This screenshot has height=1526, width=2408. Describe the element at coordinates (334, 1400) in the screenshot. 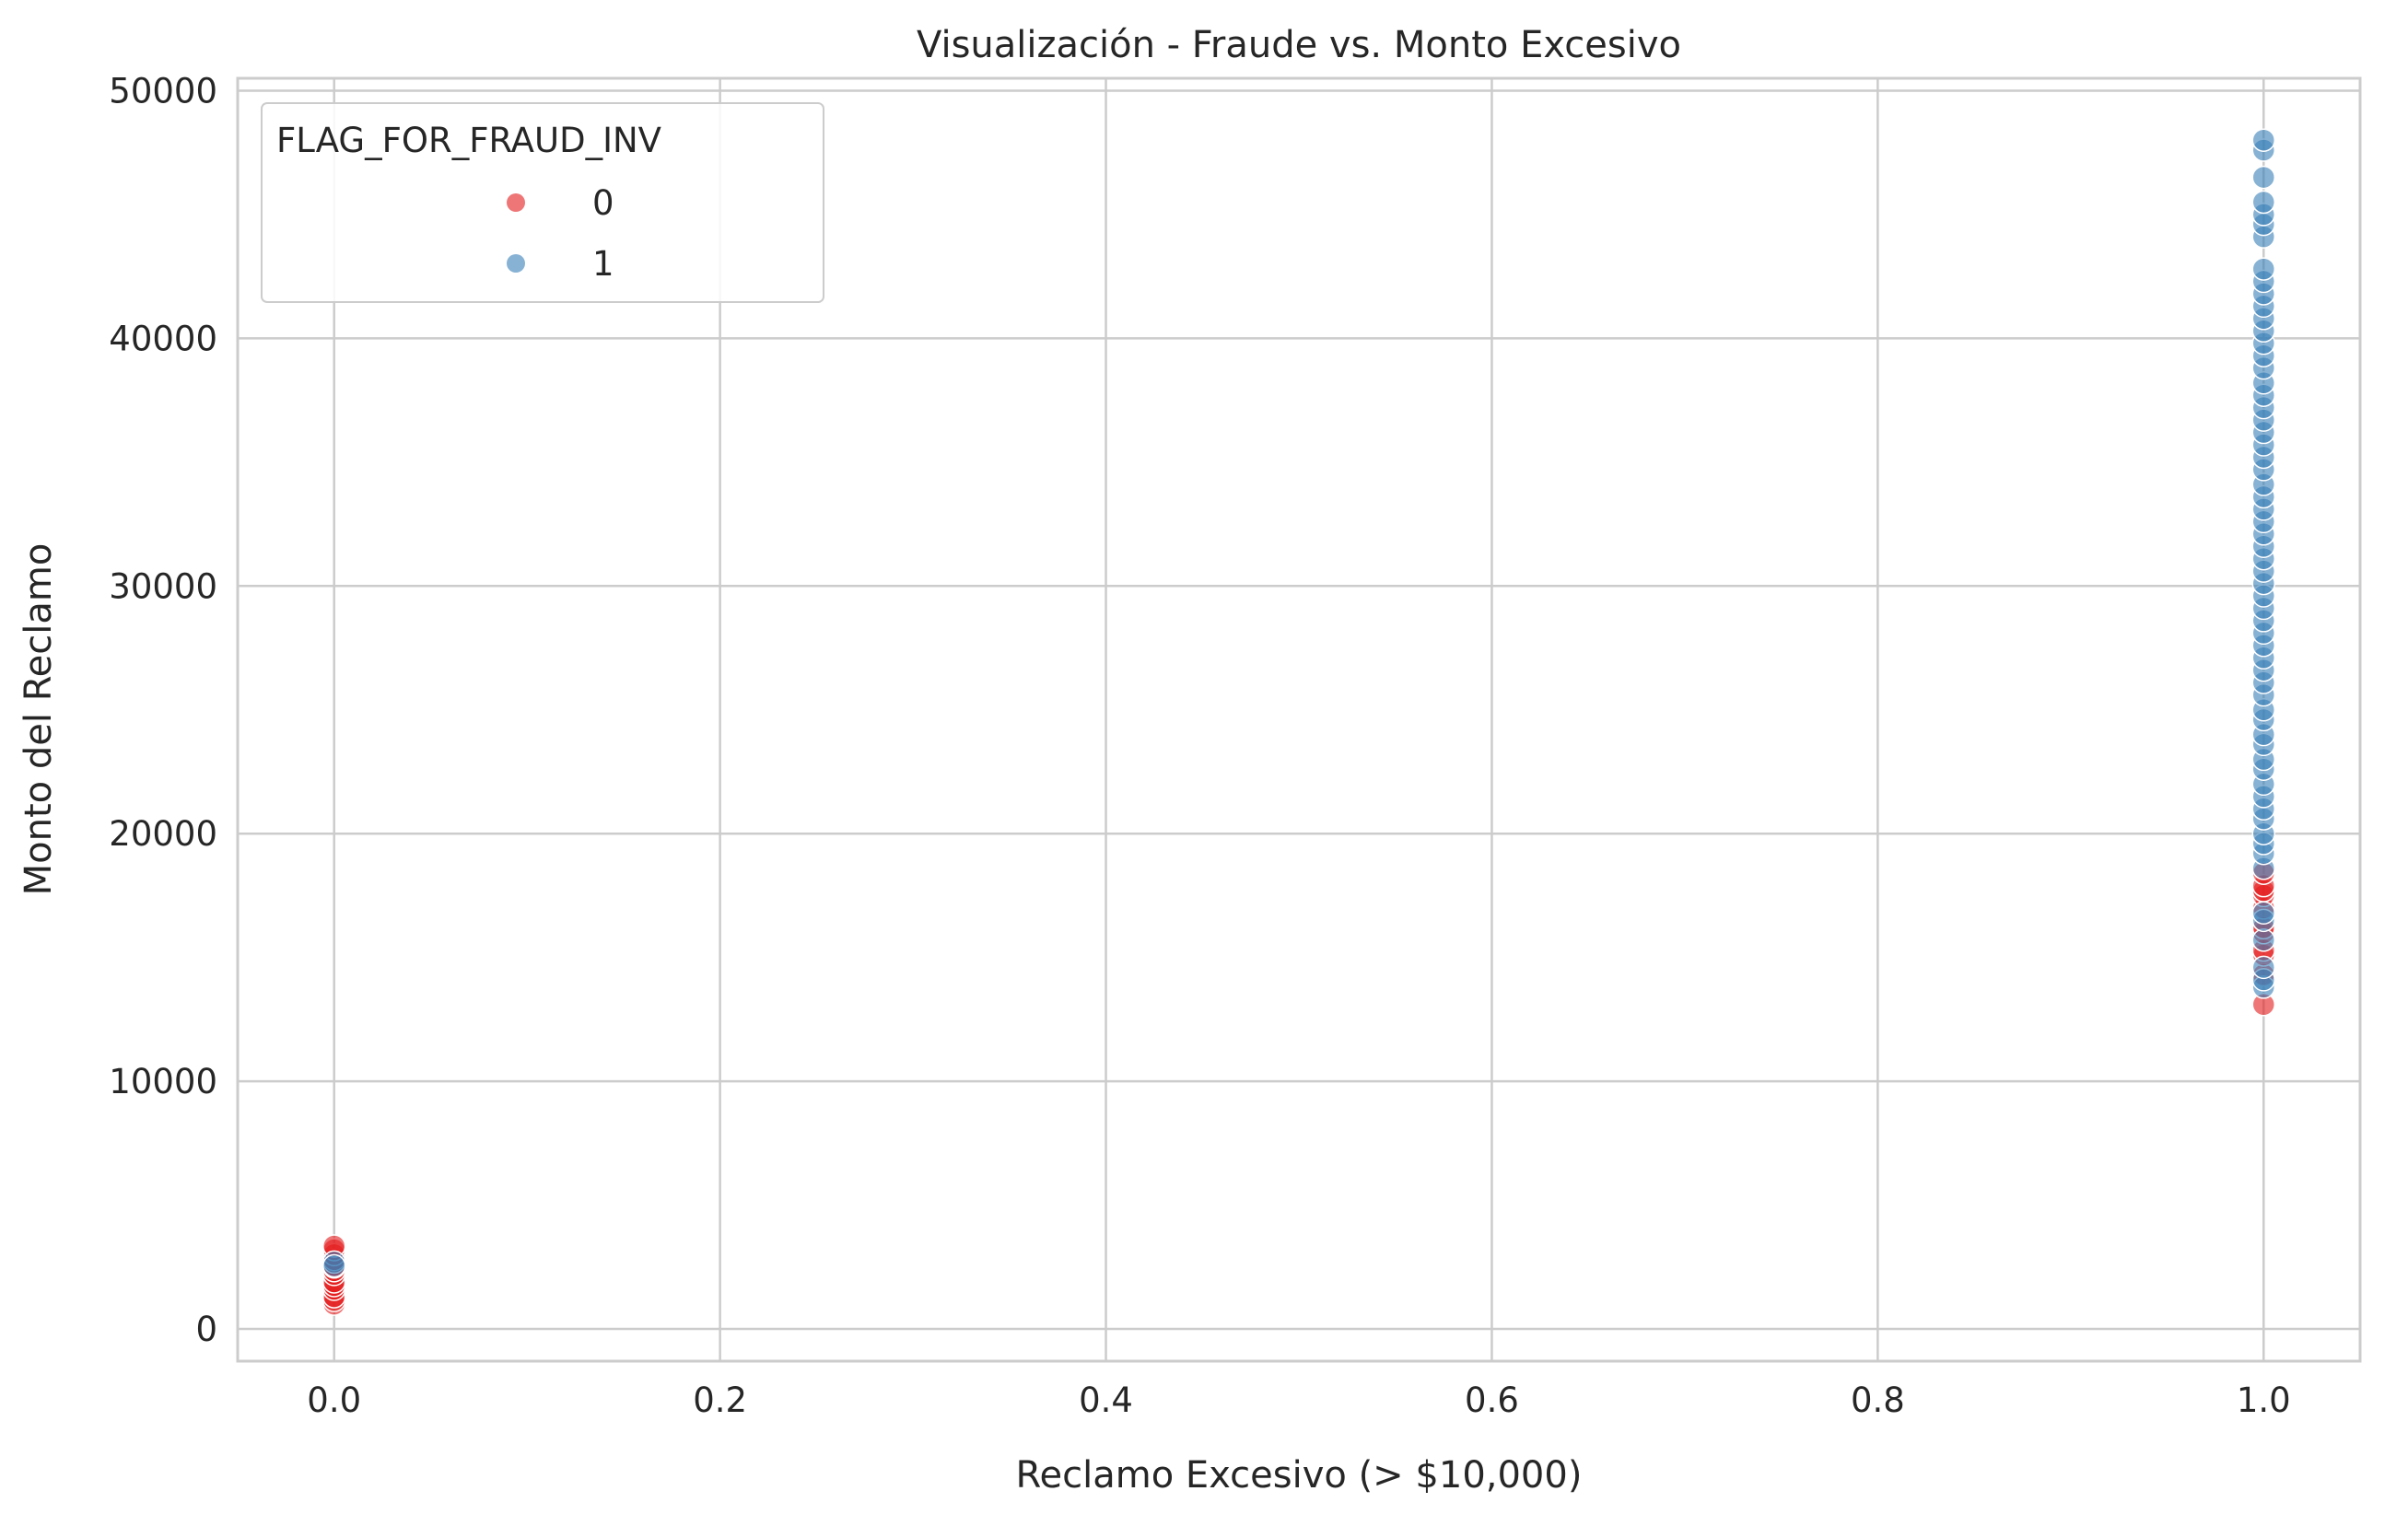

I see `x-tick-label: 0.0` at that location.